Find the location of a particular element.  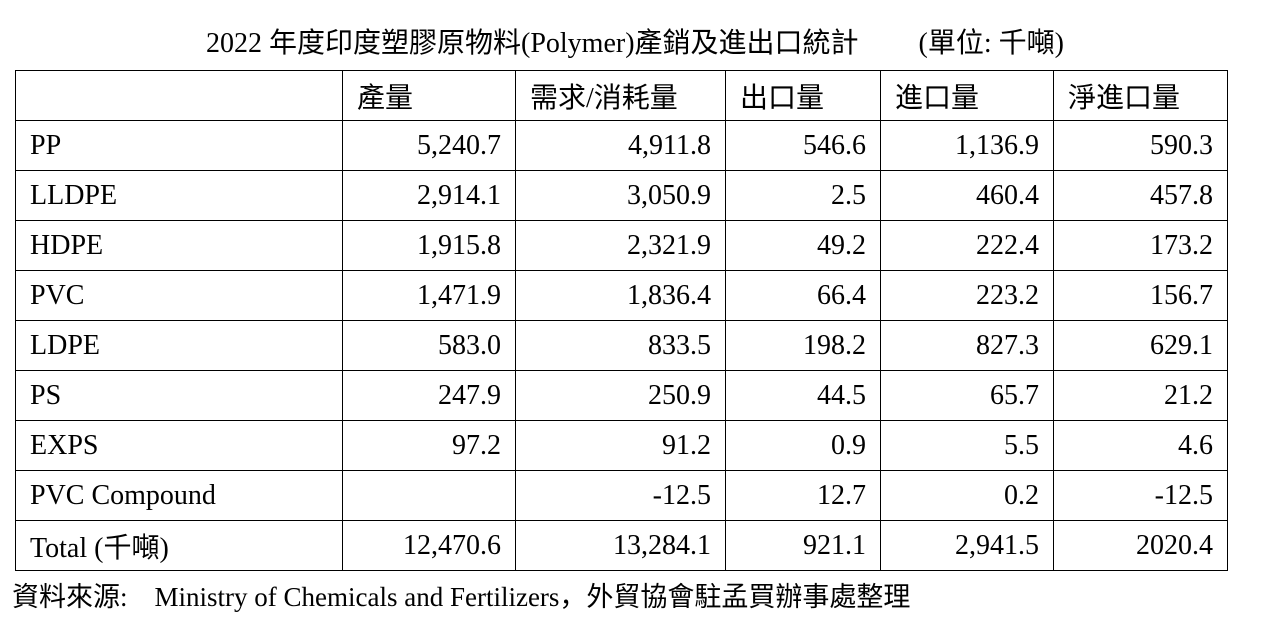

table-row: EXPS 97.2 91.2 0.9 5.5 4.6 is located at coordinates (621, 445).